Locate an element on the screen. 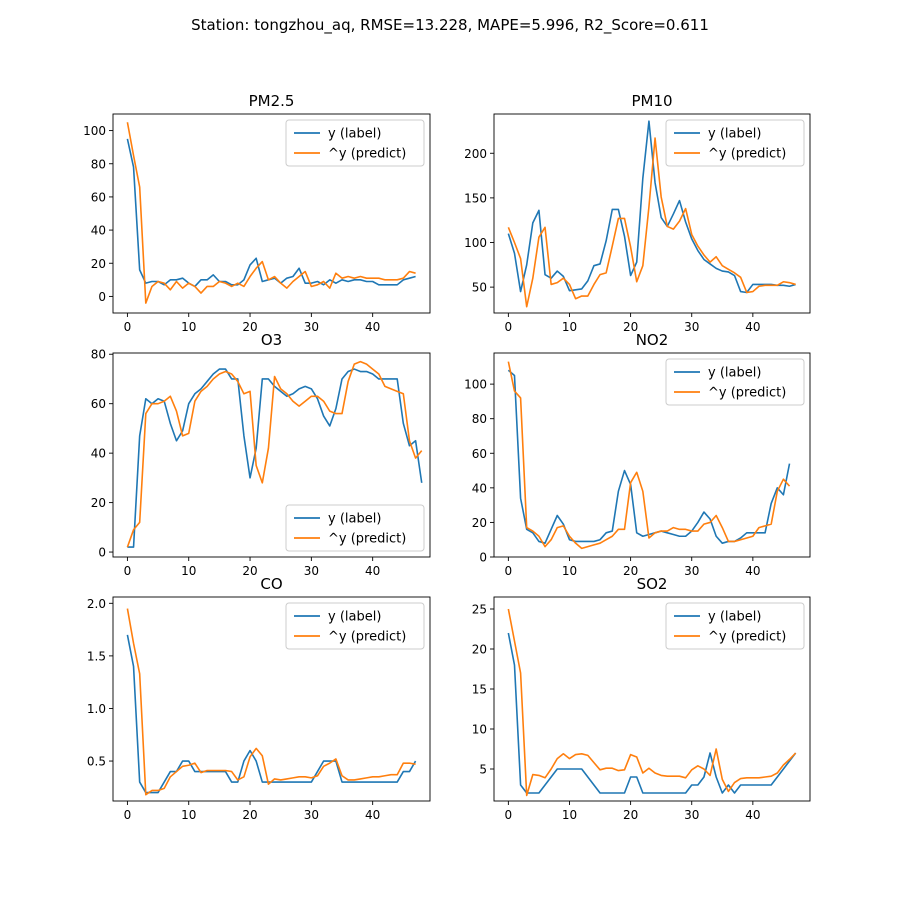 The image size is (900, 900). y-tick-label: 0.5 is located at coordinates (96, 762).